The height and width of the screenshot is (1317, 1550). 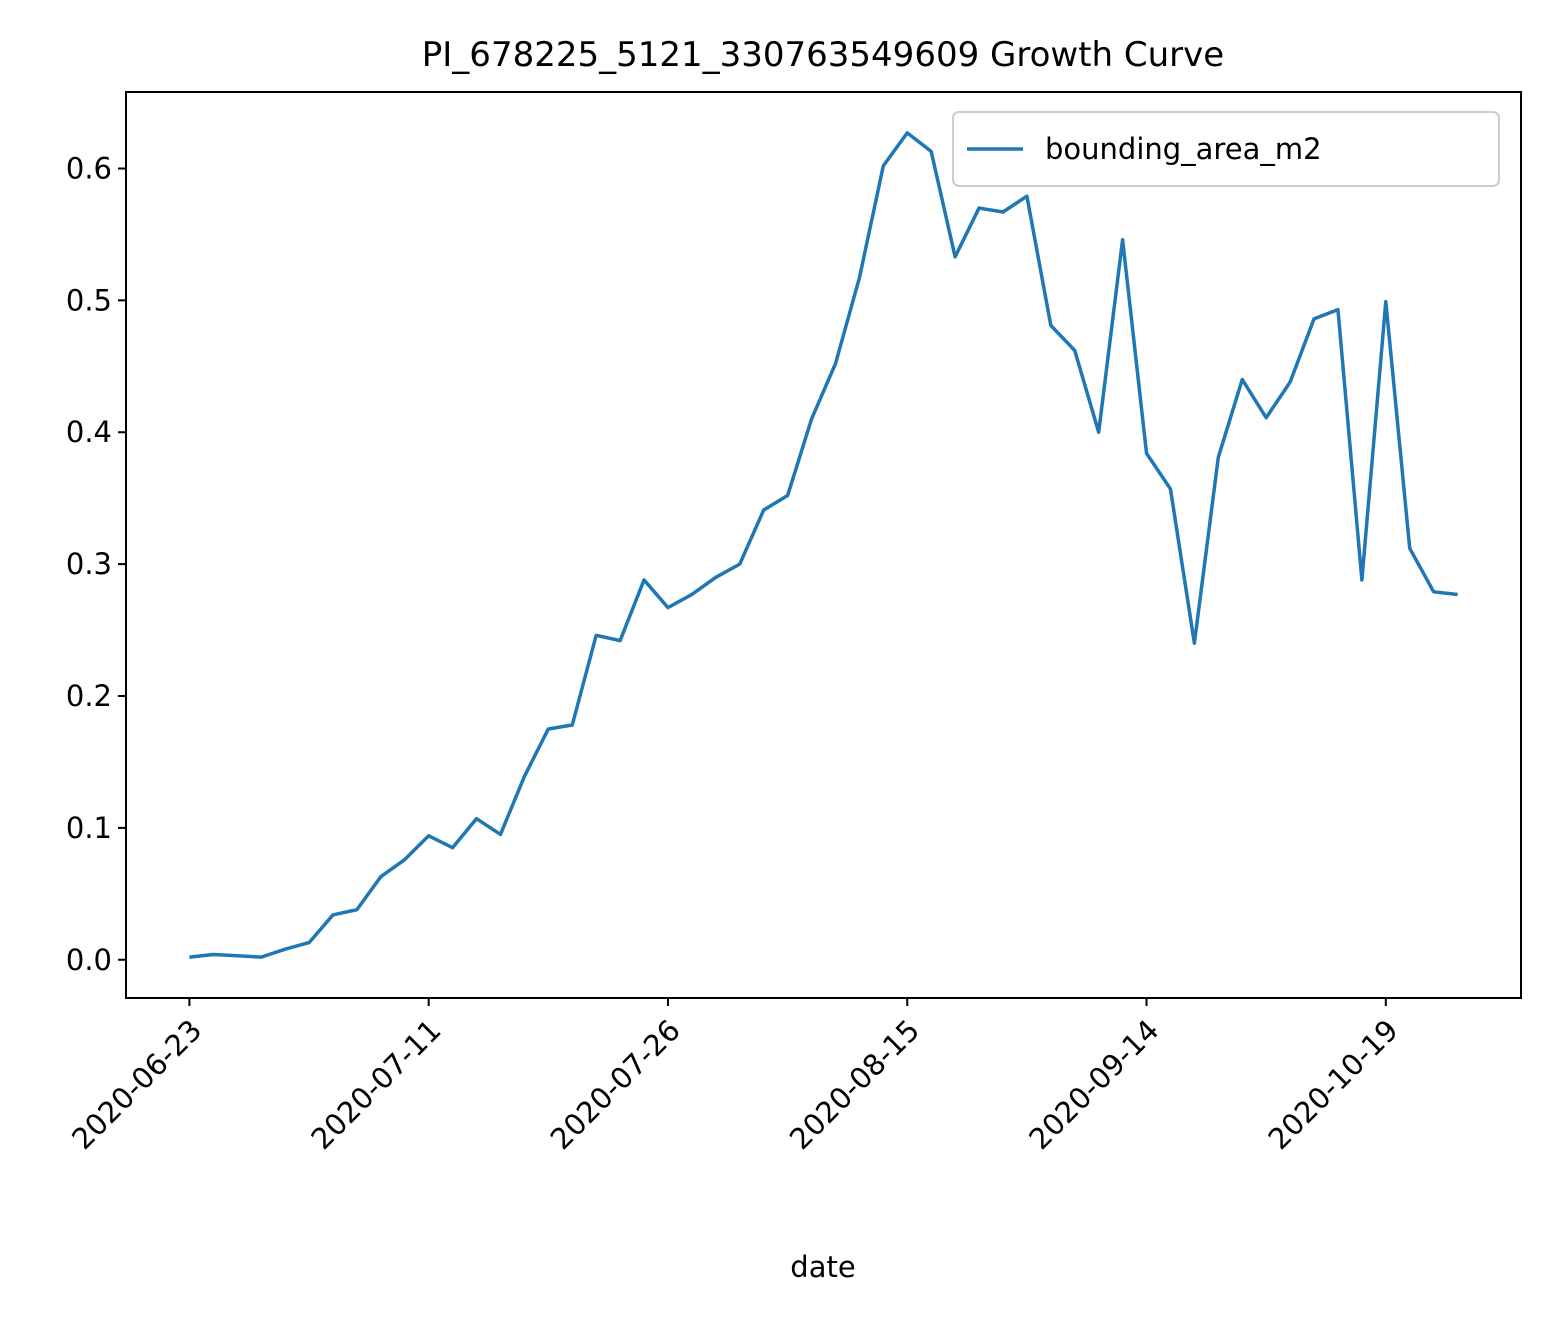 I want to click on y-tick-label: 0.2, so click(x=89, y=696).